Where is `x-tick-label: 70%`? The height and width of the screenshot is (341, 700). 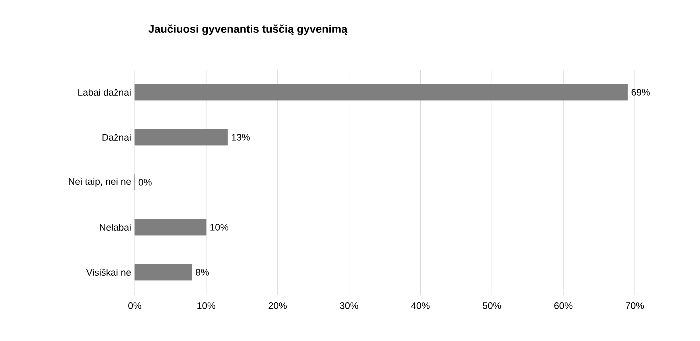 x-tick-label: 70% is located at coordinates (635, 306).